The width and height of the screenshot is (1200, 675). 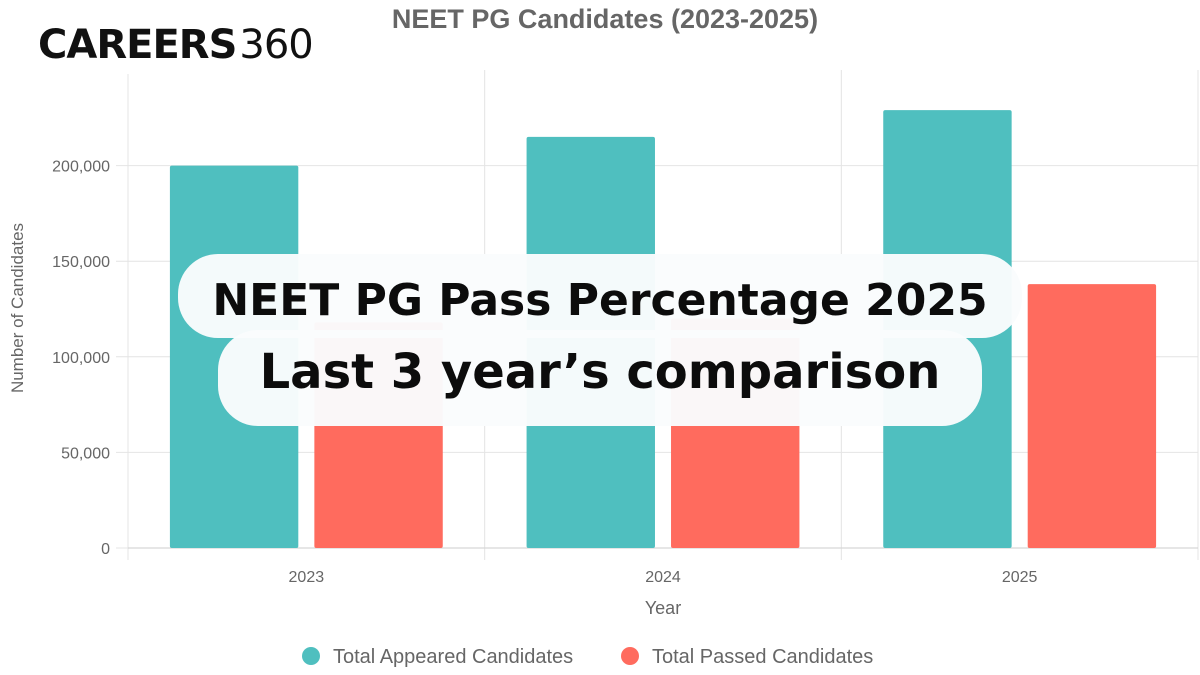 I want to click on y-tick-label: 100,000, so click(x=81, y=358).